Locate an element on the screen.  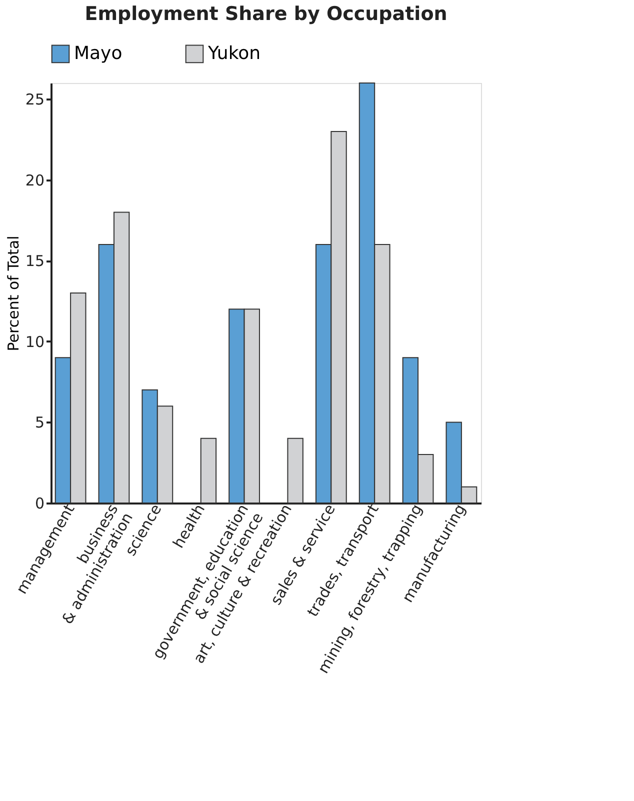
y-tick-label: 10 is located at coordinates (34, 341).